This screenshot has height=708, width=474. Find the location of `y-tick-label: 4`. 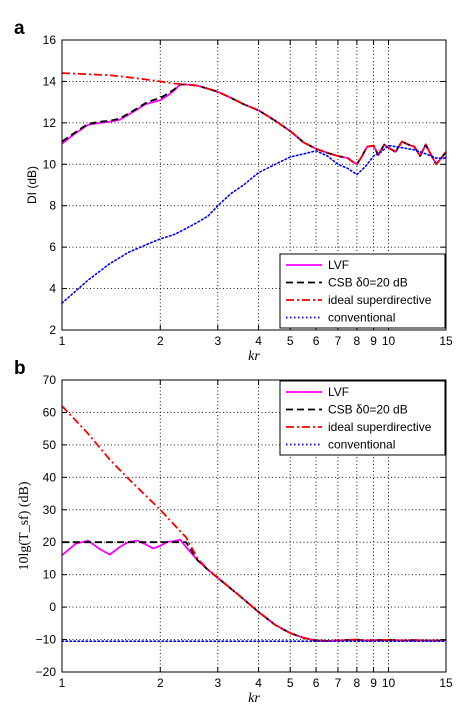

y-tick-label: 4 is located at coordinates (52, 289).